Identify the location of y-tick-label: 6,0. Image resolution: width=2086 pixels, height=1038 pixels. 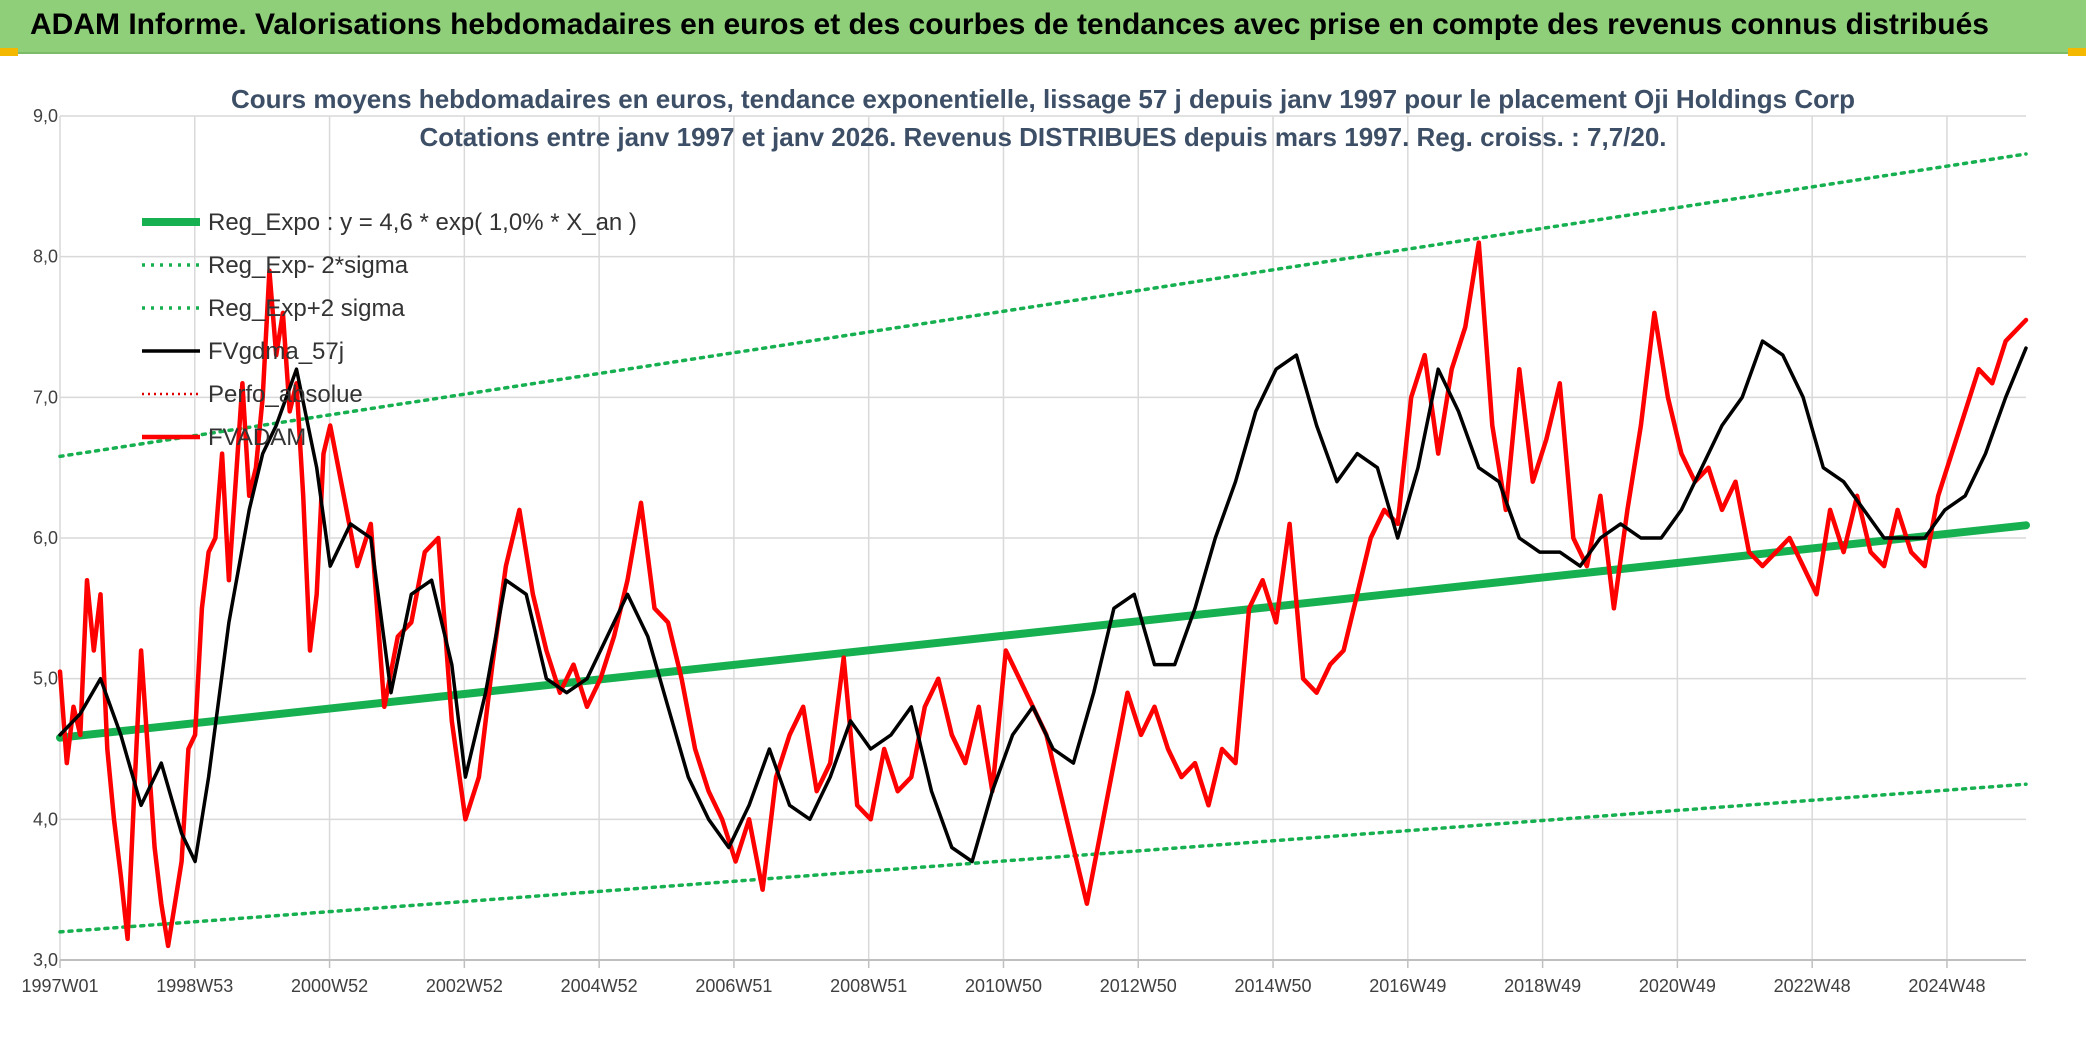
(45, 538).